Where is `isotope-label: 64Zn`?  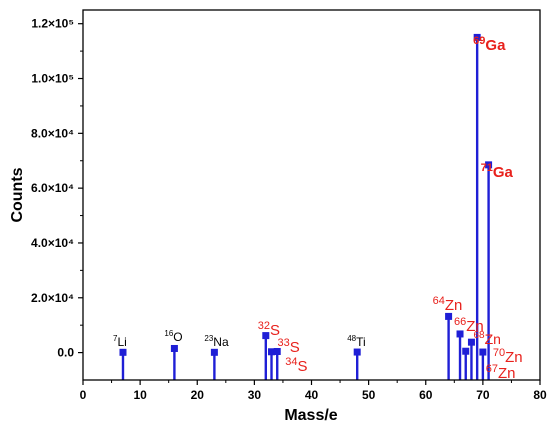 isotope-label: 64Zn is located at coordinates (448, 304).